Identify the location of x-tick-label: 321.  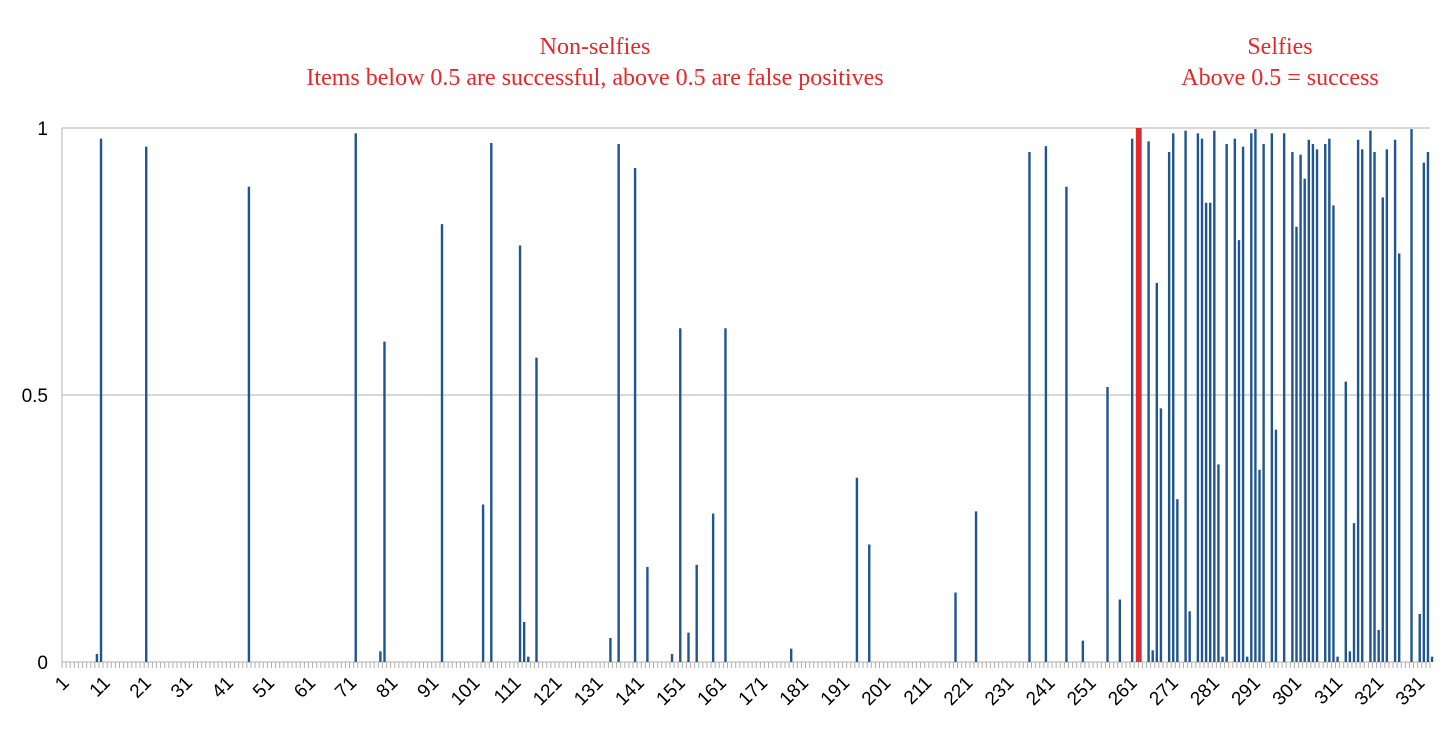
(1369, 691).